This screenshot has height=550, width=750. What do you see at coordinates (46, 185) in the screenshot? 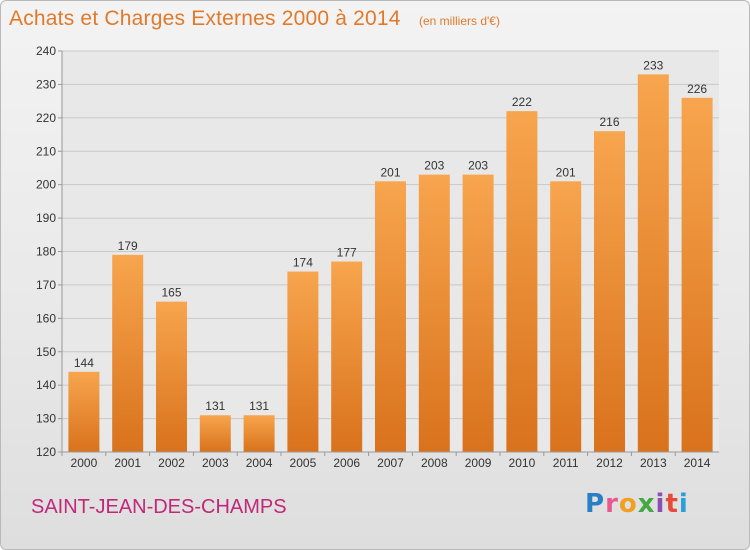
I see `y-tick-label: 200` at bounding box center [46, 185].